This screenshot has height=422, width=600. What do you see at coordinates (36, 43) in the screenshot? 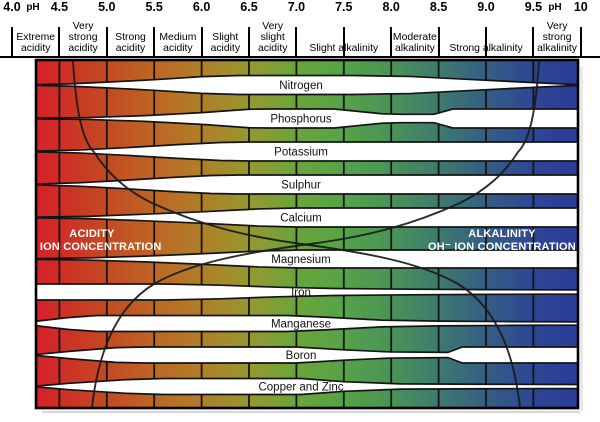
I see `category-label-0: Extreme acidity` at bounding box center [36, 43].